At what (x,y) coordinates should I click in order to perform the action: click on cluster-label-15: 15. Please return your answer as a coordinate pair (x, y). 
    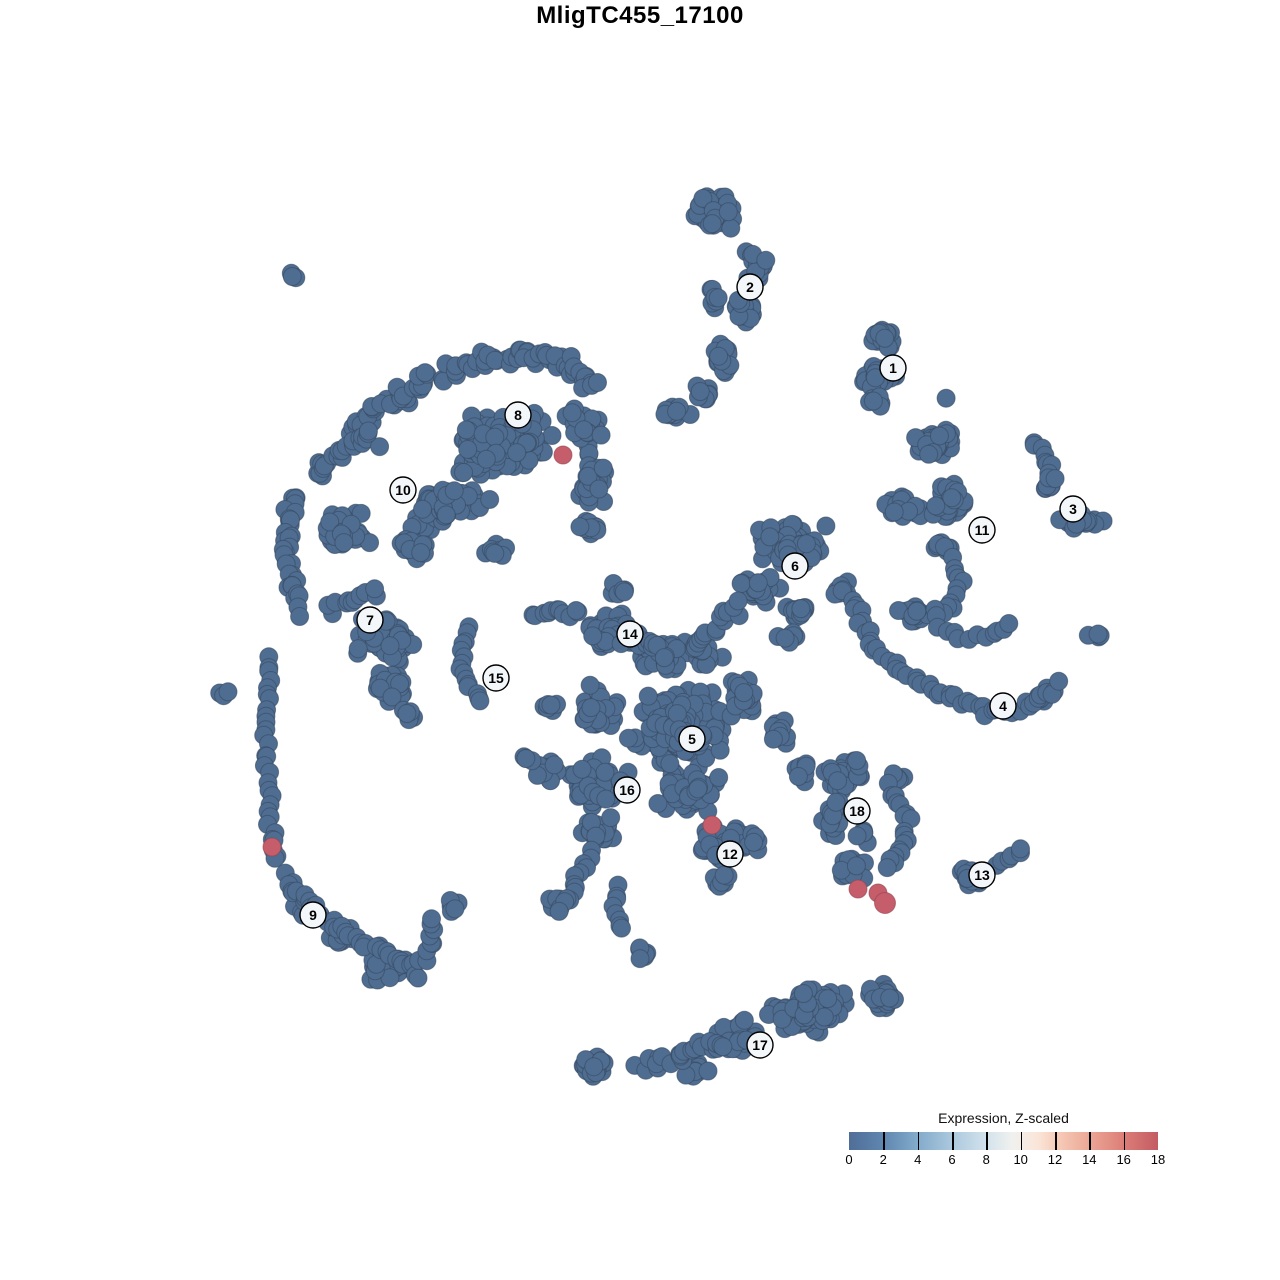
    Looking at the image, I should click on (496, 678).